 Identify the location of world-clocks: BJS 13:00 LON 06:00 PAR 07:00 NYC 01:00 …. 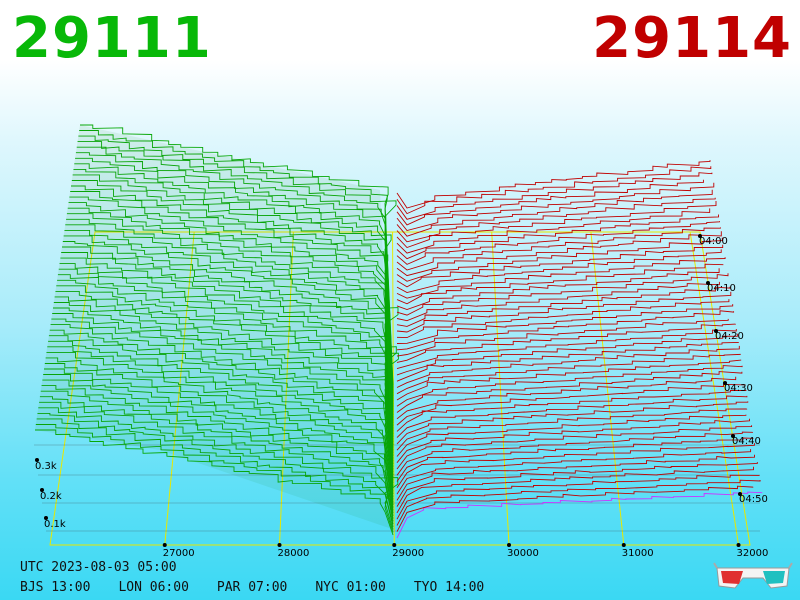
(266, 587).